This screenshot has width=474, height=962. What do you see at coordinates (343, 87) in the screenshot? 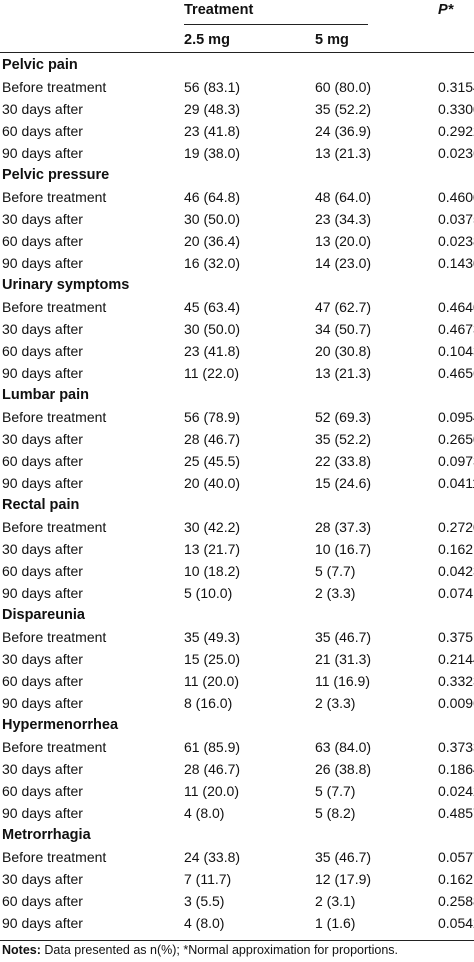
I see `dose-5mg-cell: 60 (80.0)` at bounding box center [343, 87].